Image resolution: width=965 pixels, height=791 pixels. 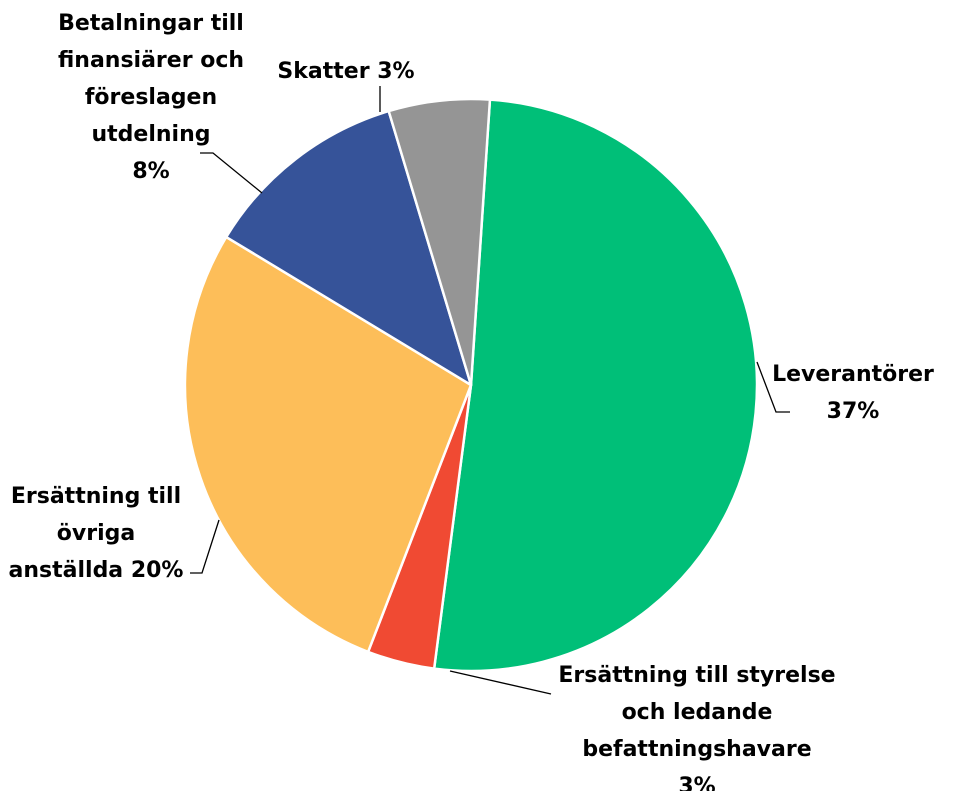 I want to click on slice-label-line: 37%, so click(x=853, y=411).